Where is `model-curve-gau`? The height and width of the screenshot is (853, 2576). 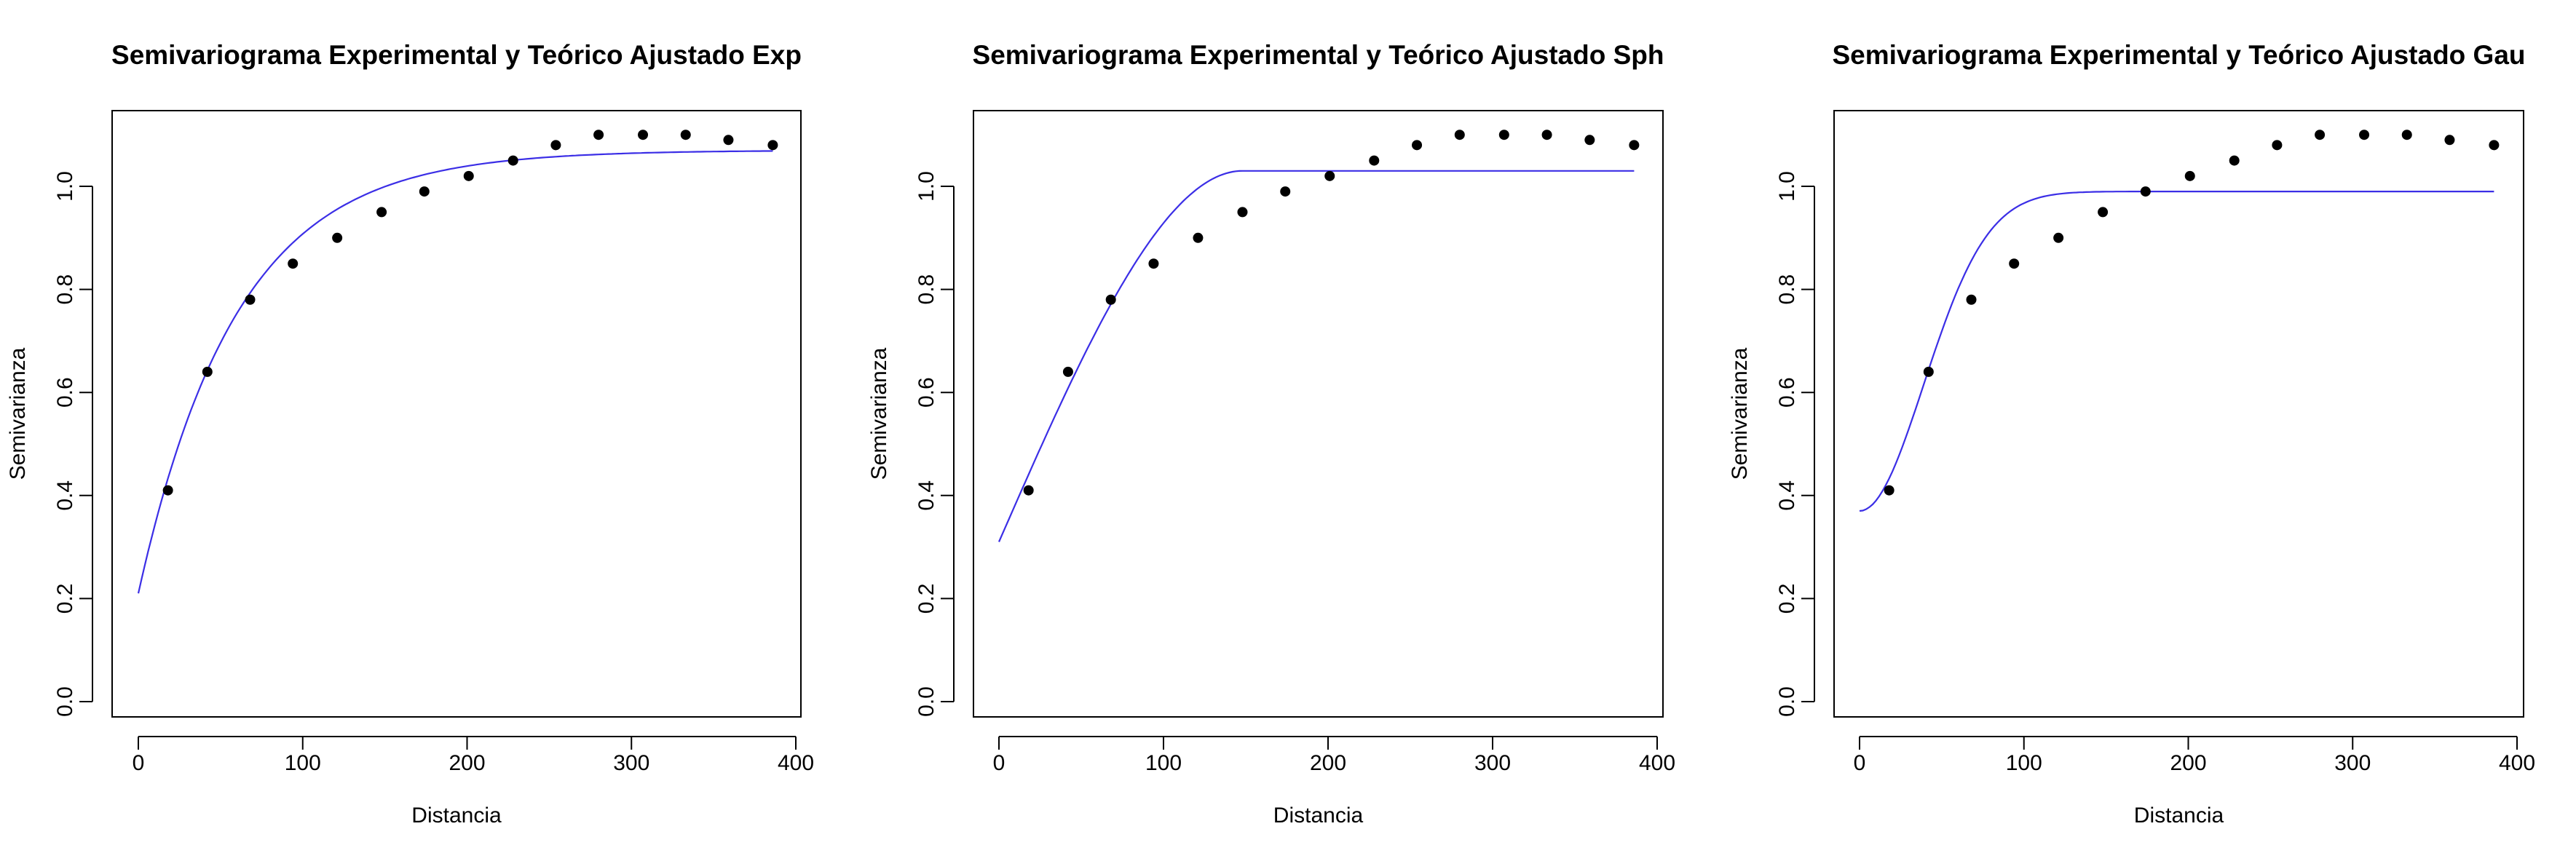
model-curve-gau is located at coordinates (2176, 351).